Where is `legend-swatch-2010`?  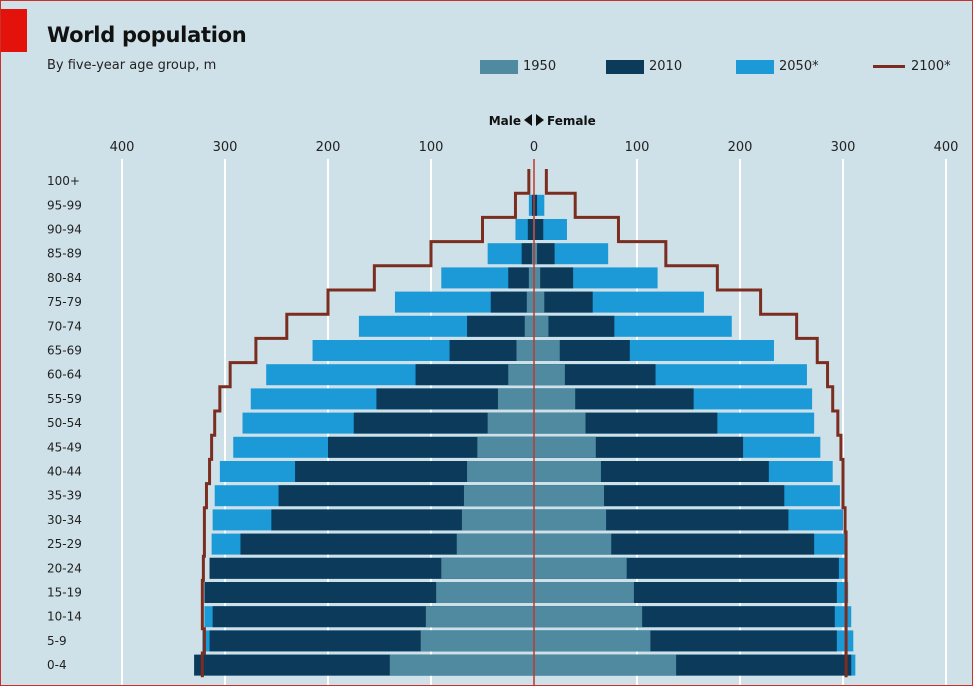 legend-swatch-2010 is located at coordinates (625, 66).